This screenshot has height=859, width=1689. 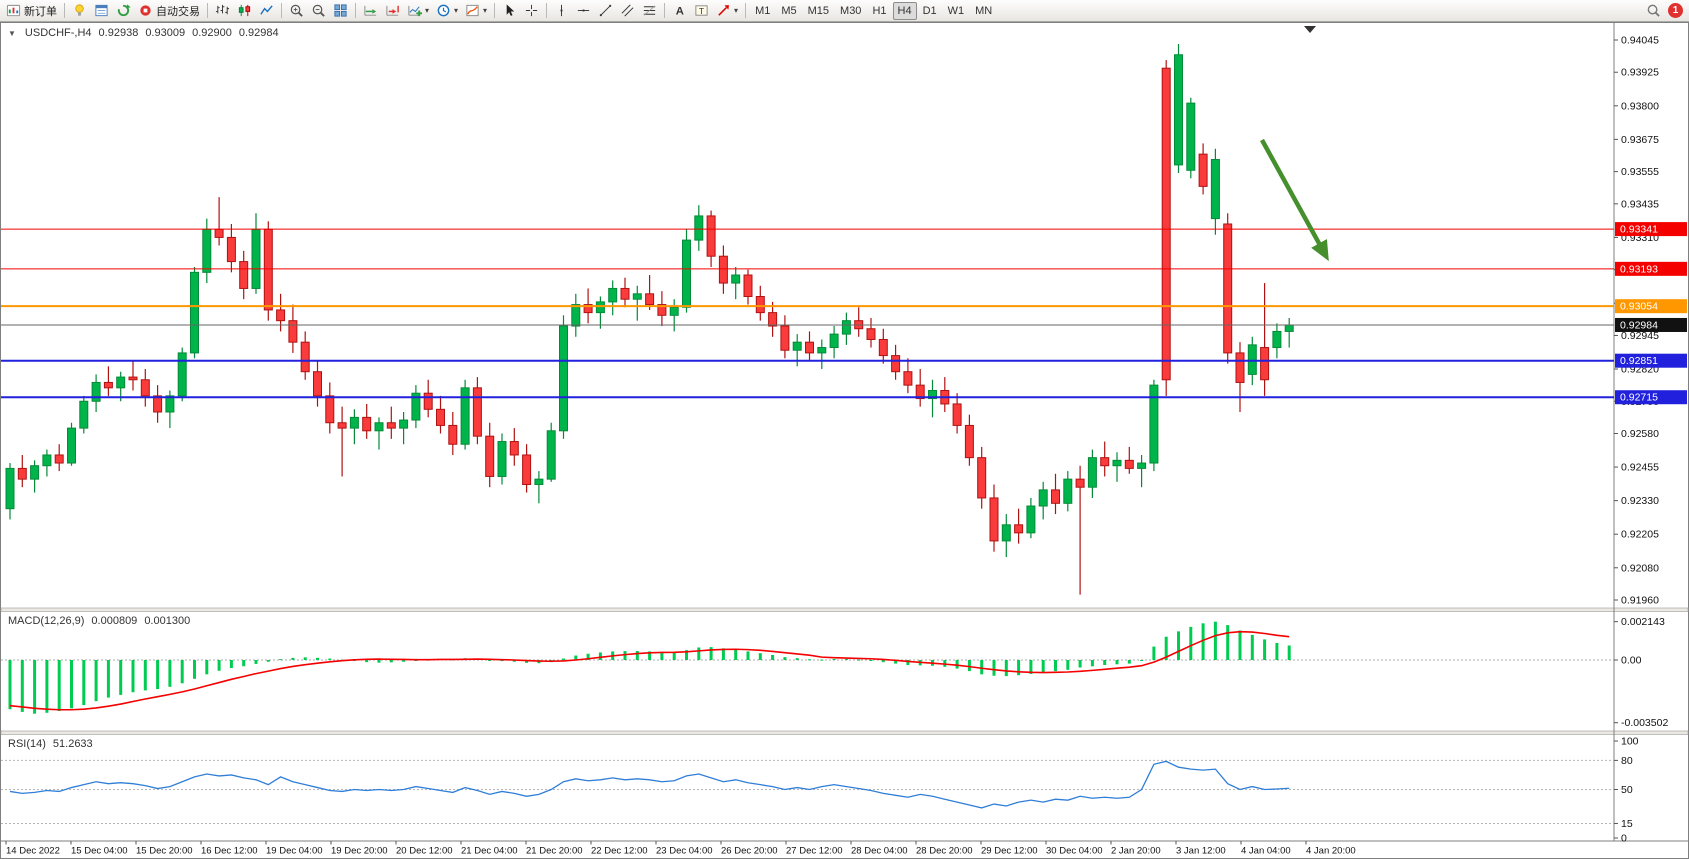 I want to click on timeframe-h1-button: H1, so click(x=879, y=11).